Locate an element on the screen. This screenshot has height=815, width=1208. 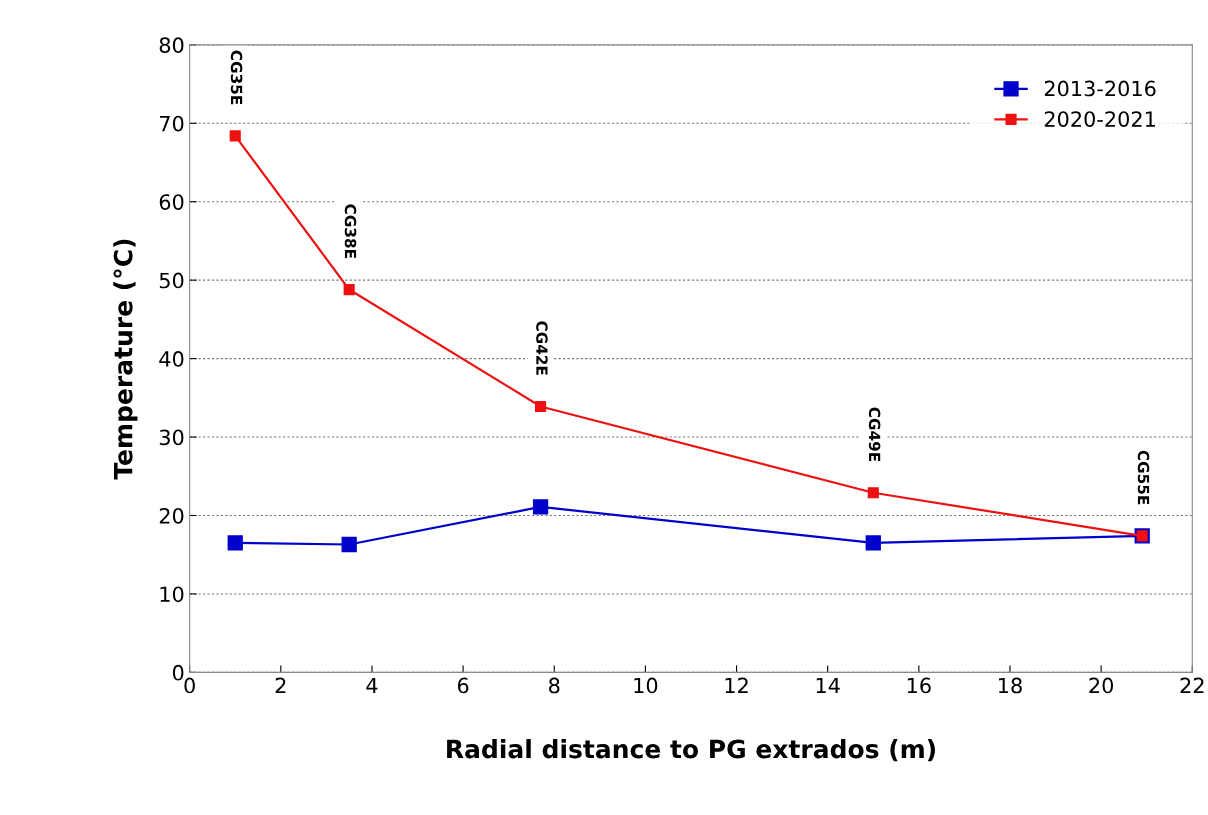
x-tick-label: 12 is located at coordinates (736, 685).